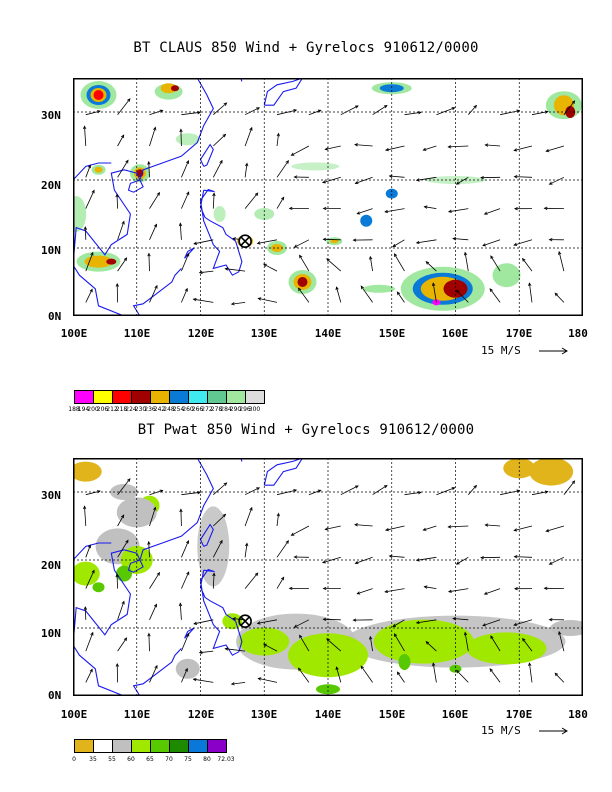  What do you see at coordinates (169, 397) in the screenshot?
I see `panel1-colorbar` at bounding box center [169, 397].